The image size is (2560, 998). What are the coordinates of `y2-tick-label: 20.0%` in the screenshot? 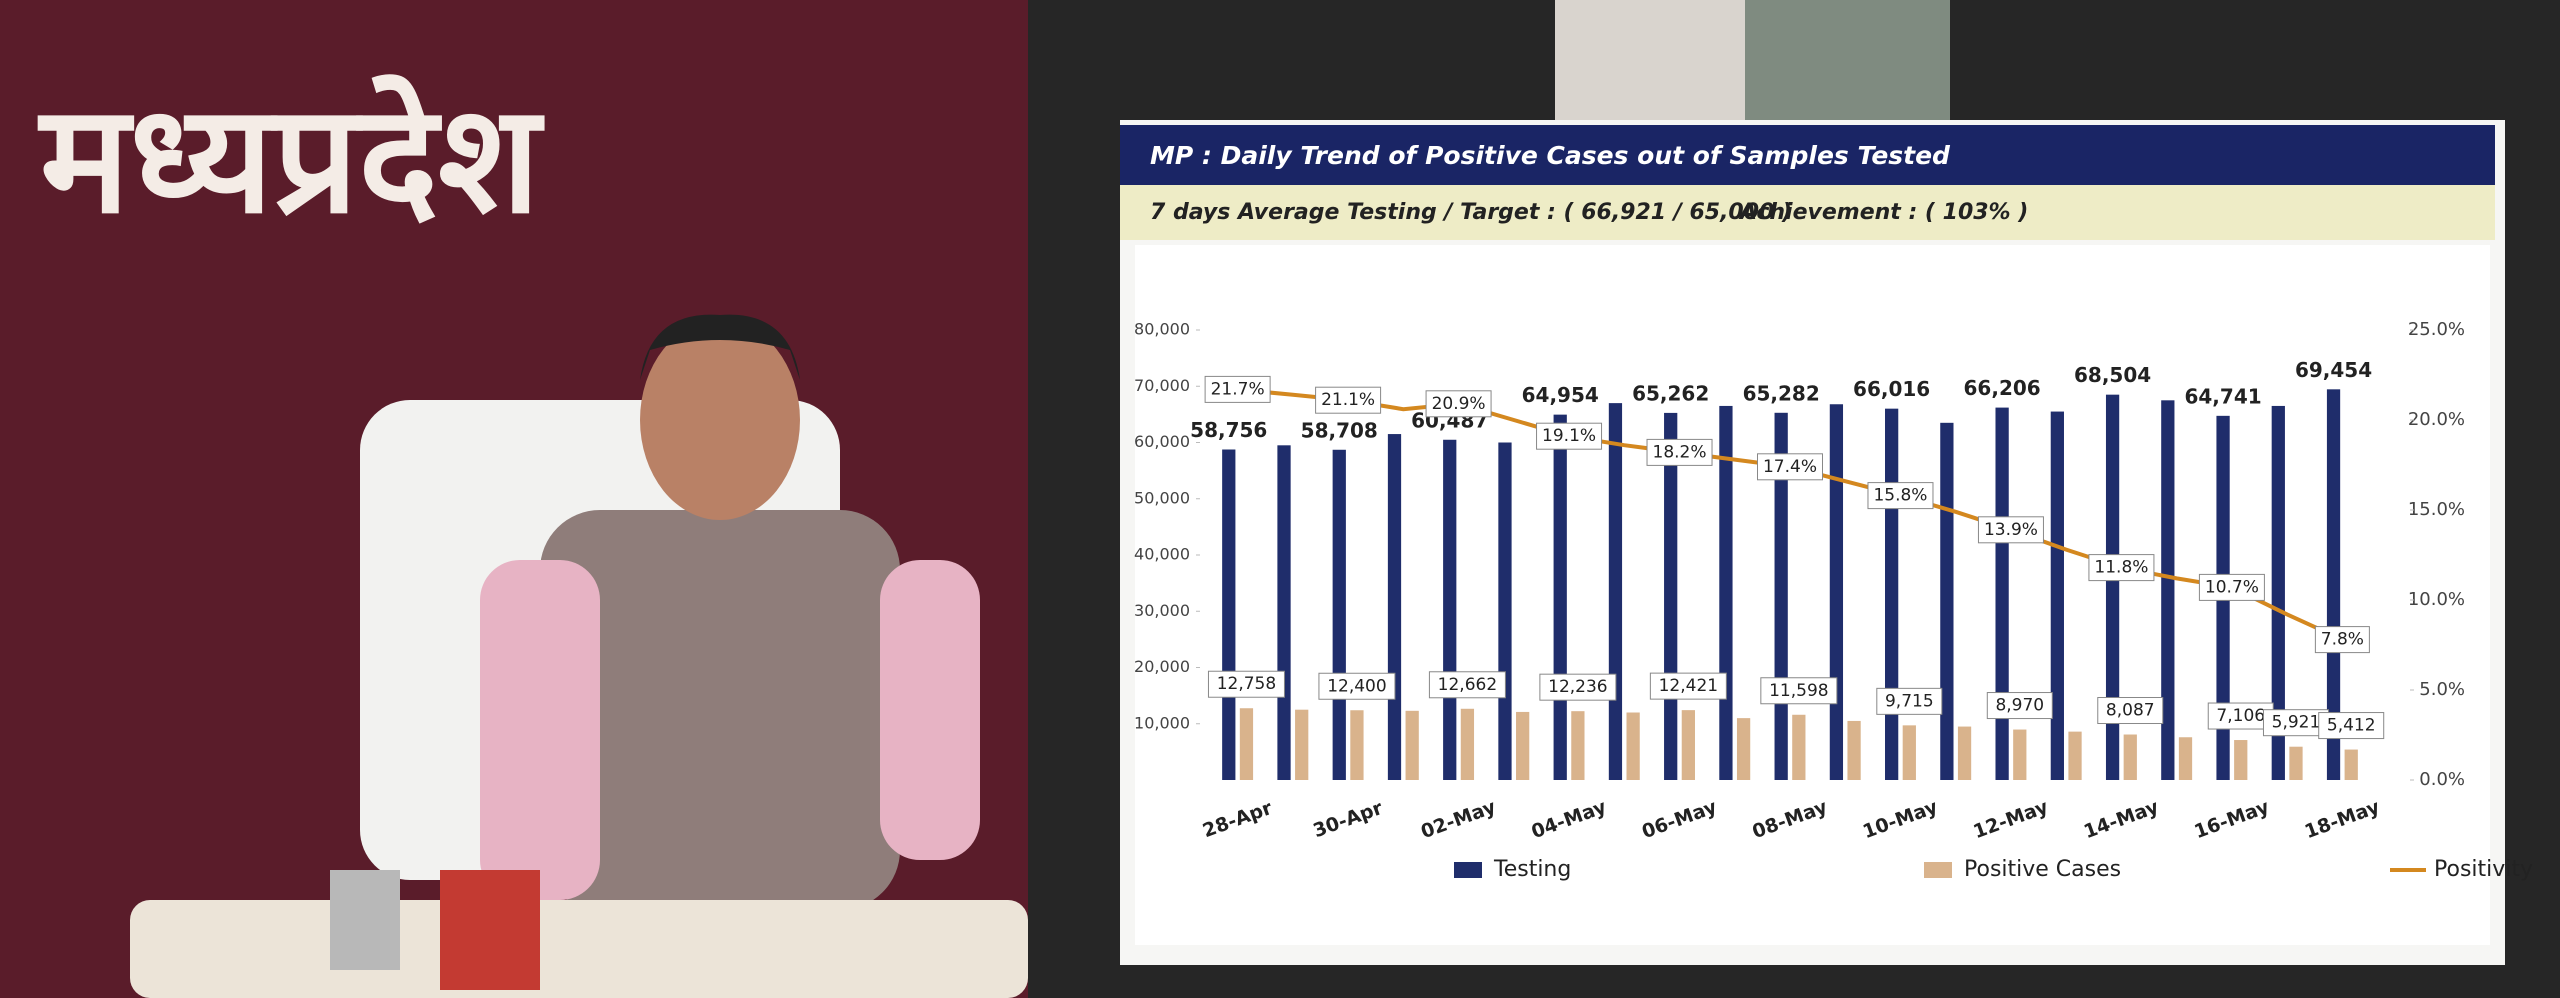 It's located at (2436, 419).